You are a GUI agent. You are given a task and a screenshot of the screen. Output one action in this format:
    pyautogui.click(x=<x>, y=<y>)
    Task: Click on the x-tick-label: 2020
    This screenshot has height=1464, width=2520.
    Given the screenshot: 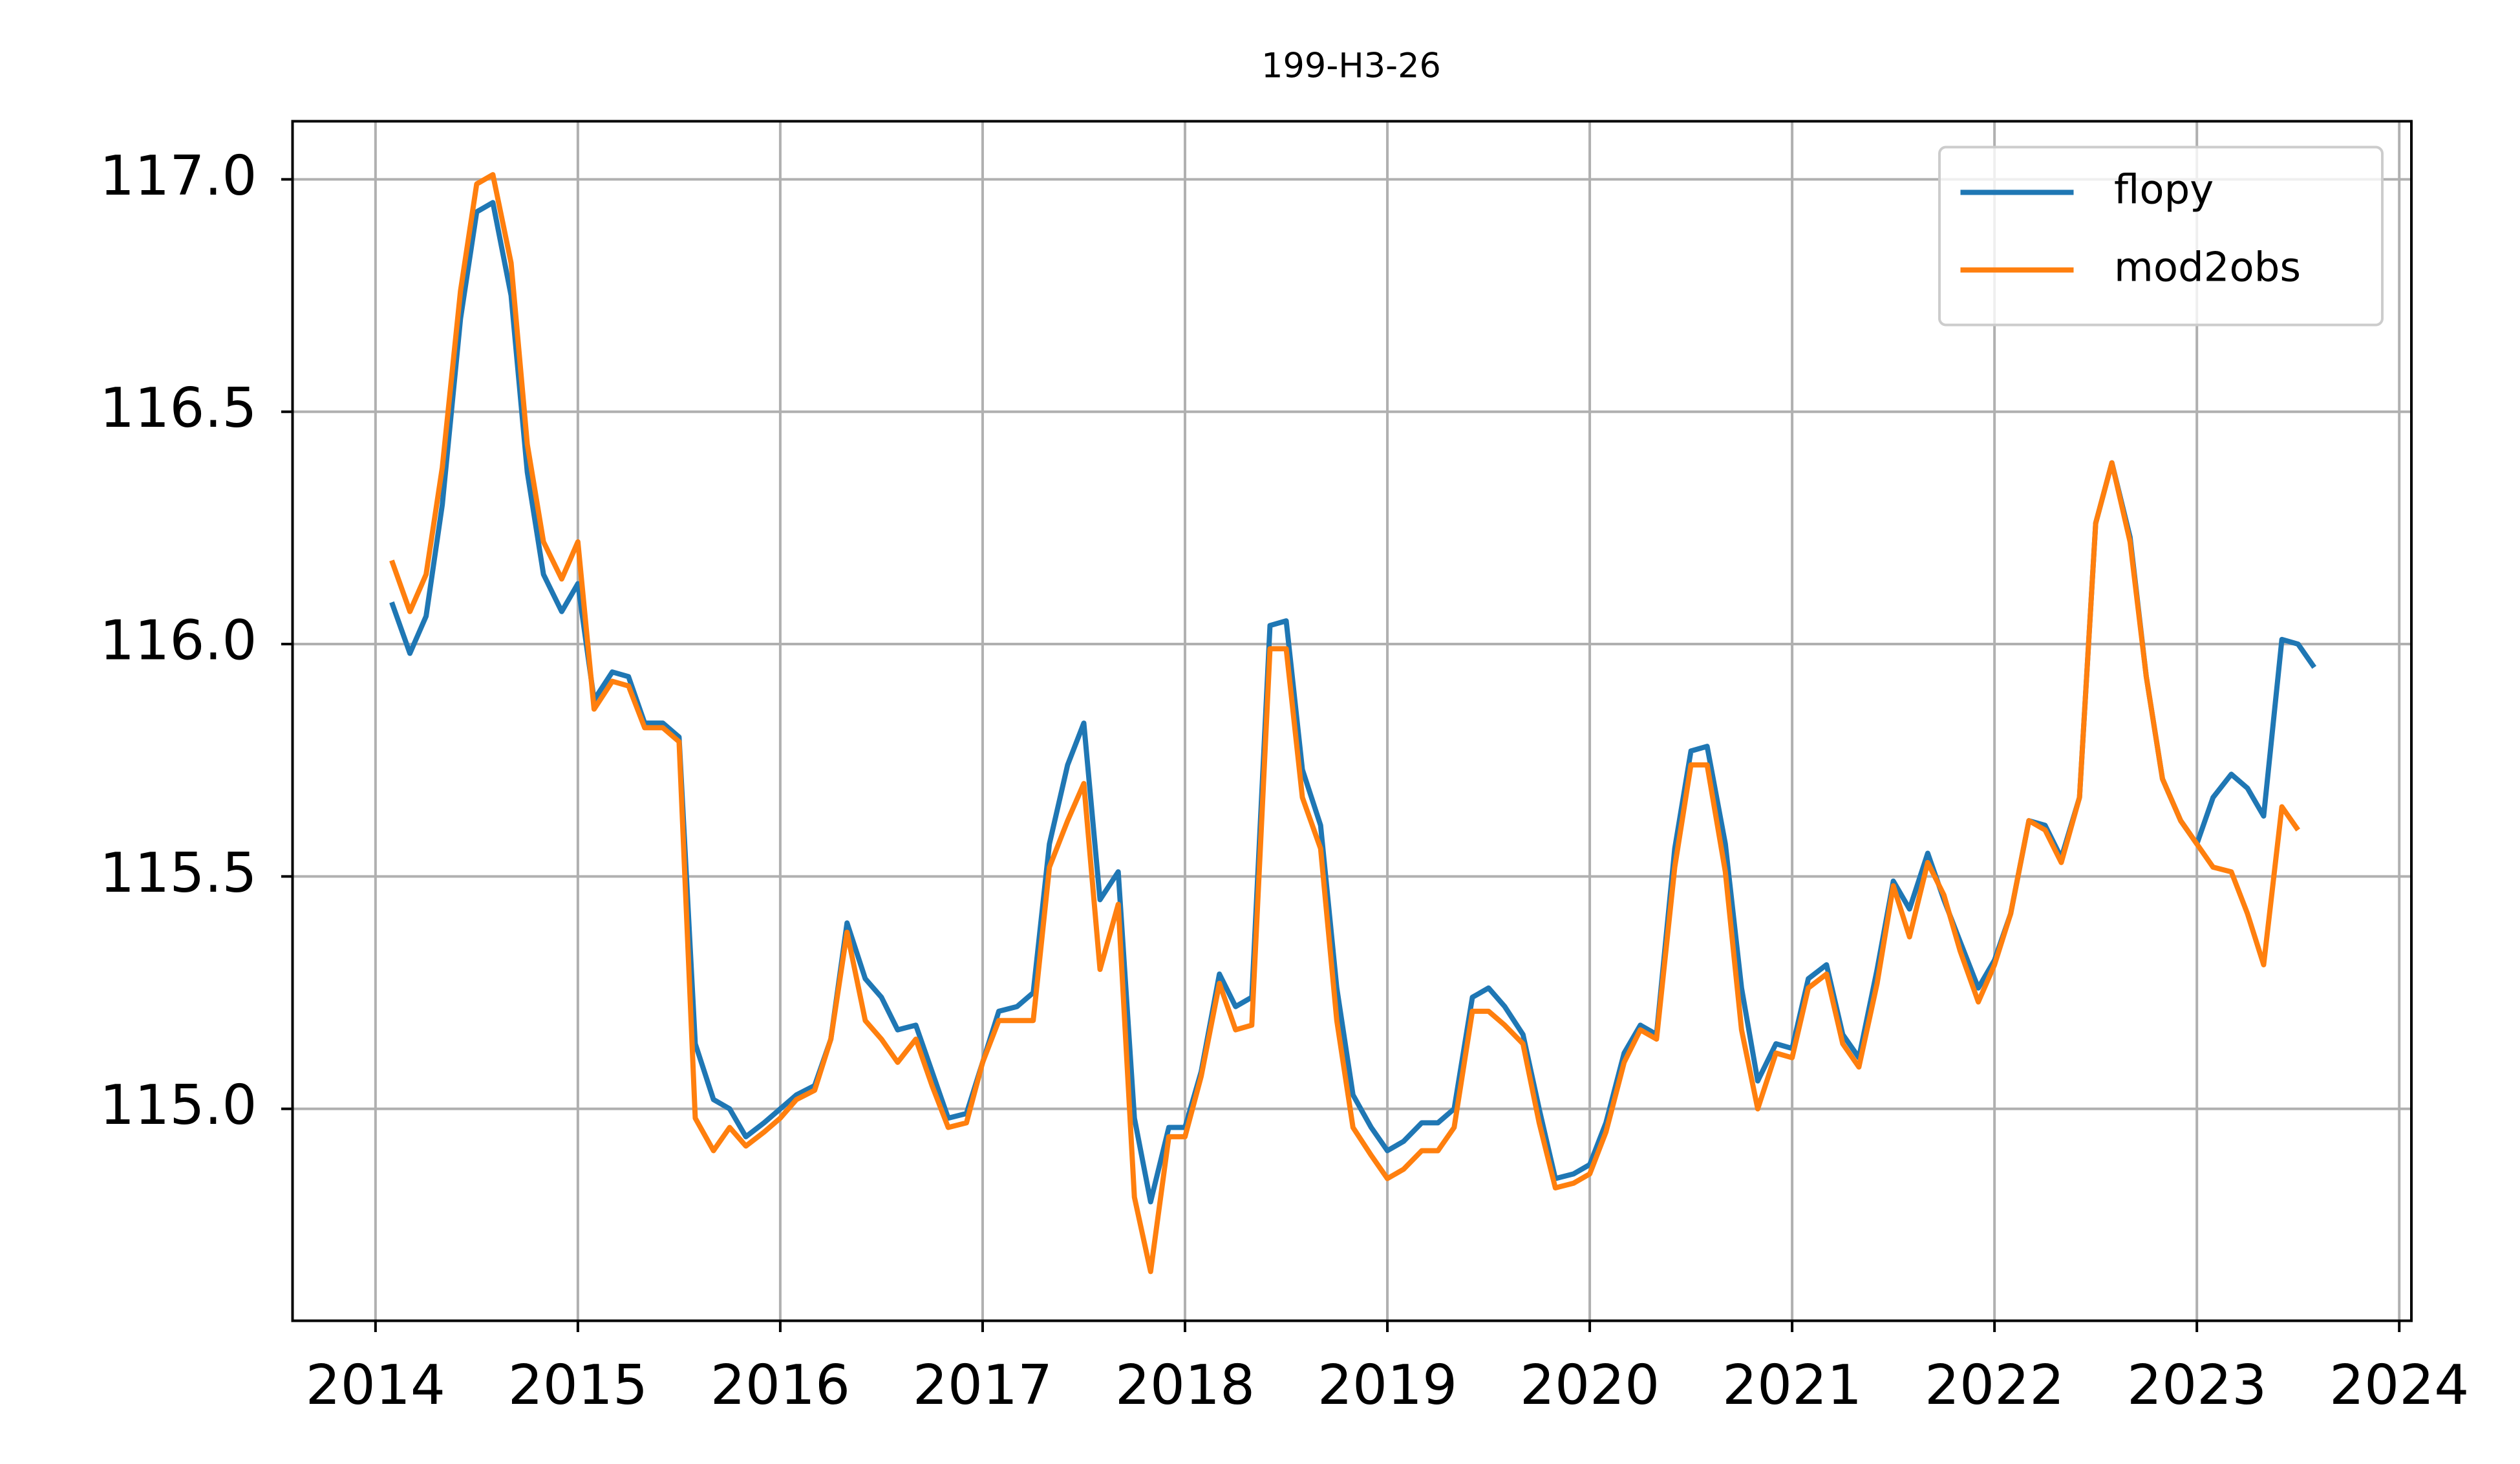 What is the action you would take?
    pyautogui.click(x=1590, y=1385)
    